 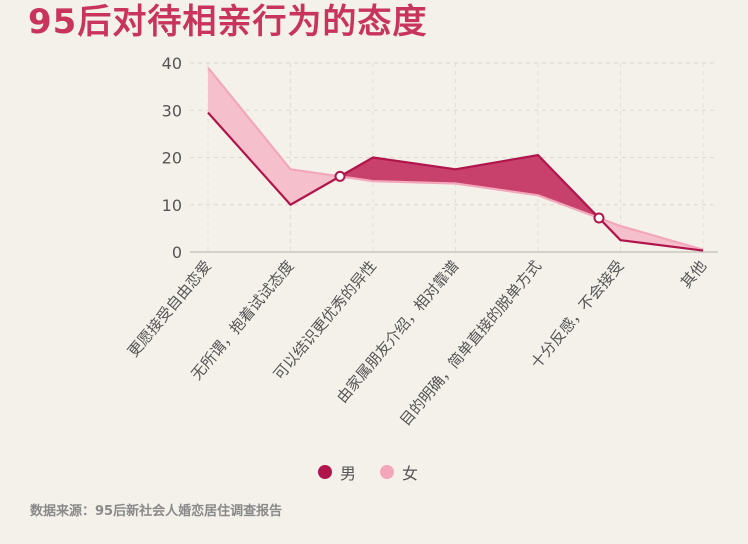 What do you see at coordinates (337, 472) in the screenshot?
I see `legend-item-male: 男` at bounding box center [337, 472].